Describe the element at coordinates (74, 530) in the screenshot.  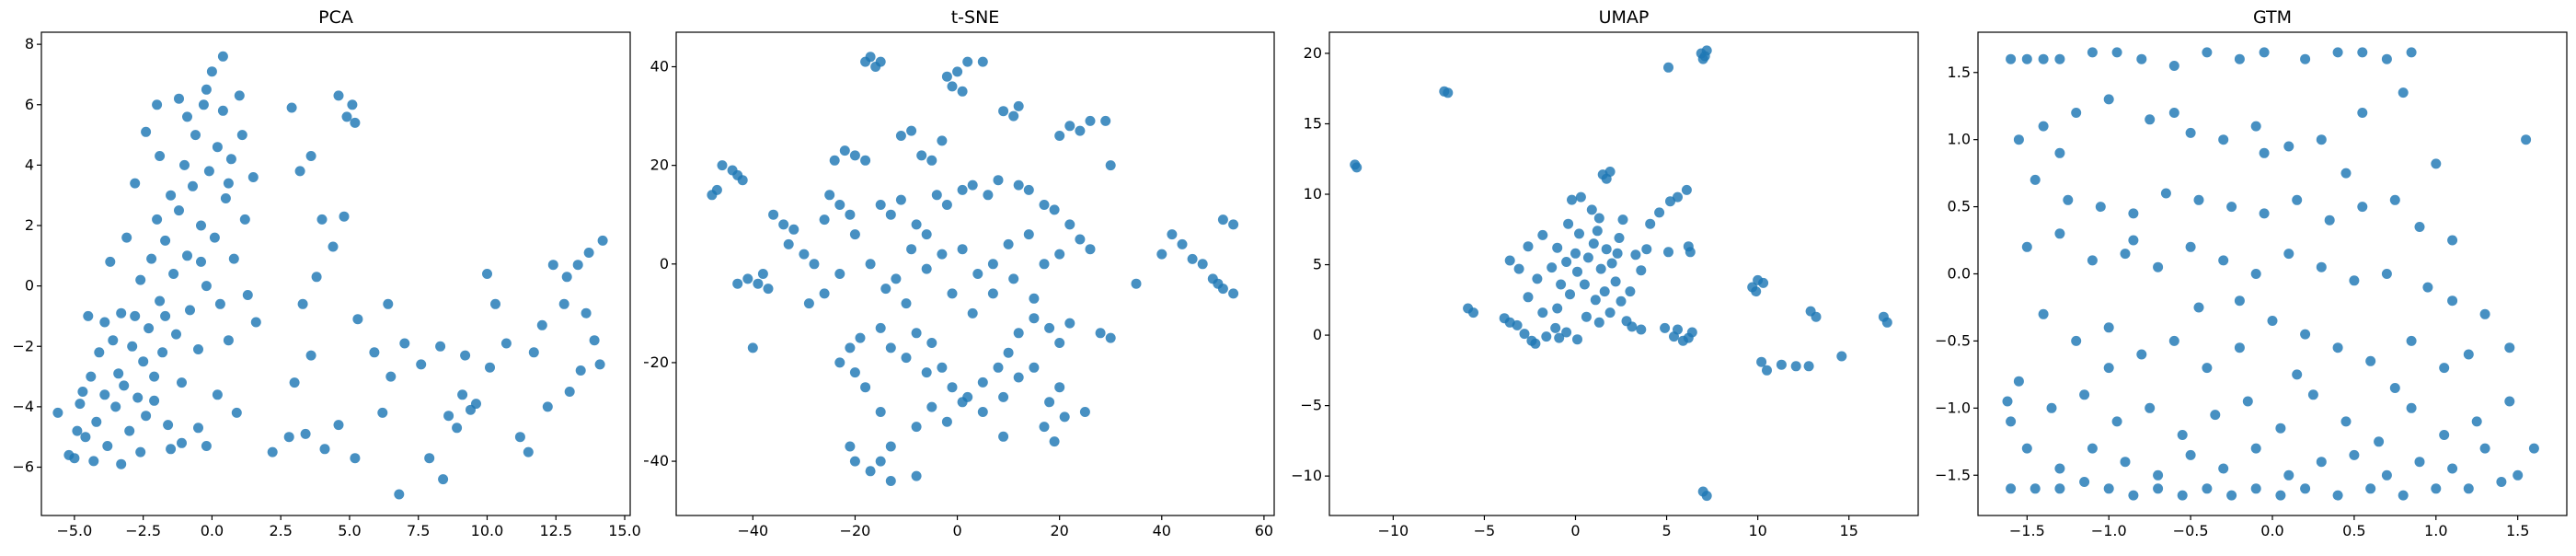
I see `x-tick-label: −5.0` at that location.